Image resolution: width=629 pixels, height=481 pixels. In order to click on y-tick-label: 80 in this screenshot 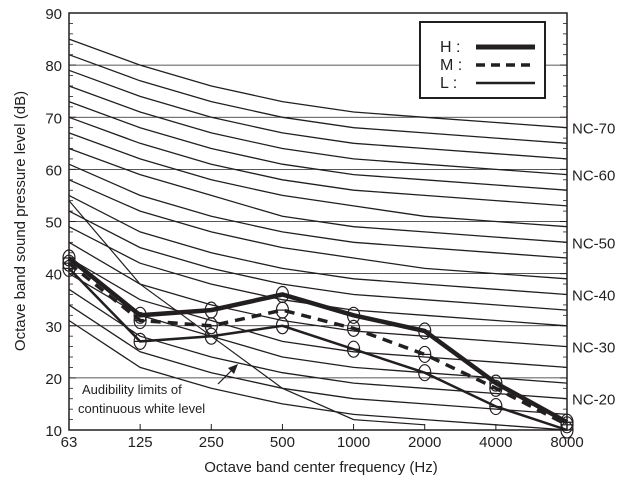, I will do `click(53, 66)`.